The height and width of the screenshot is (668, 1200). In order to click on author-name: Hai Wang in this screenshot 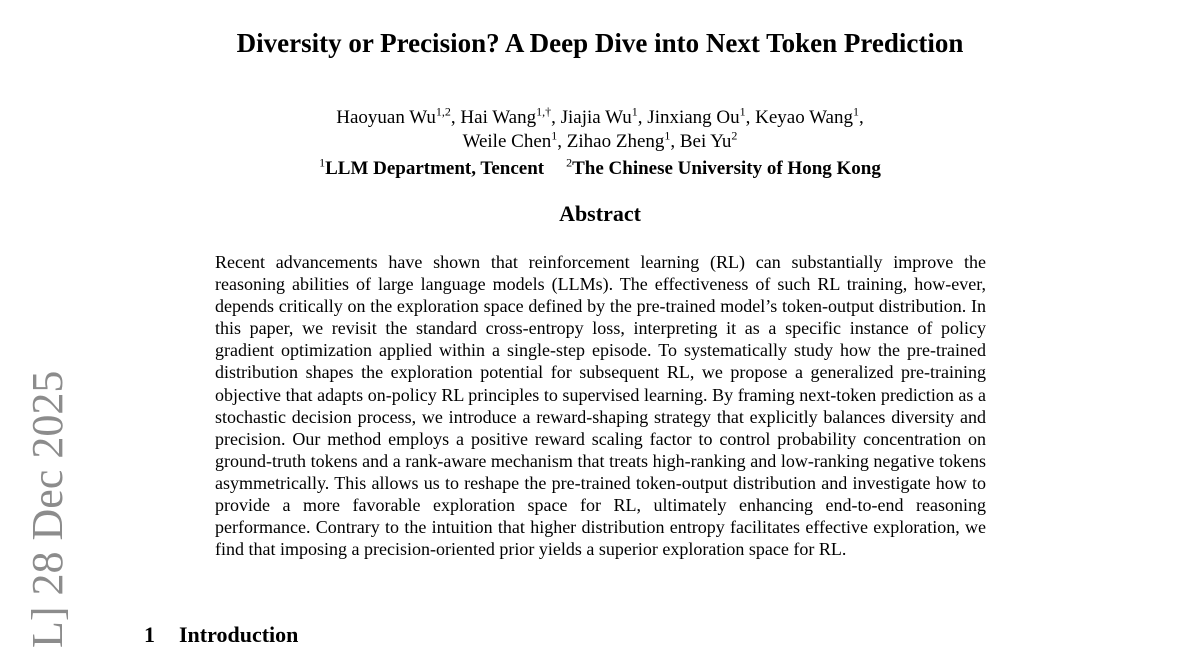, I will do `click(498, 117)`.